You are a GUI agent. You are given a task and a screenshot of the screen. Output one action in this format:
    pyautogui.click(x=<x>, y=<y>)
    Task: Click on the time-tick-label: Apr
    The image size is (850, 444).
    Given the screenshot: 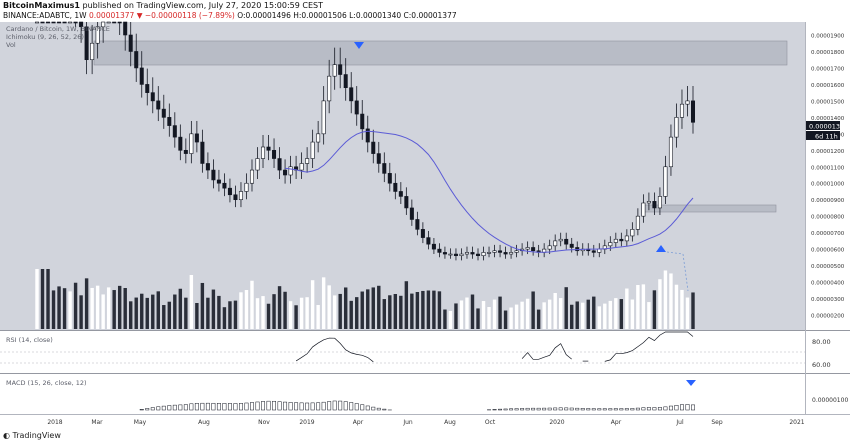 What is the action you would take?
    pyautogui.click(x=358, y=422)
    